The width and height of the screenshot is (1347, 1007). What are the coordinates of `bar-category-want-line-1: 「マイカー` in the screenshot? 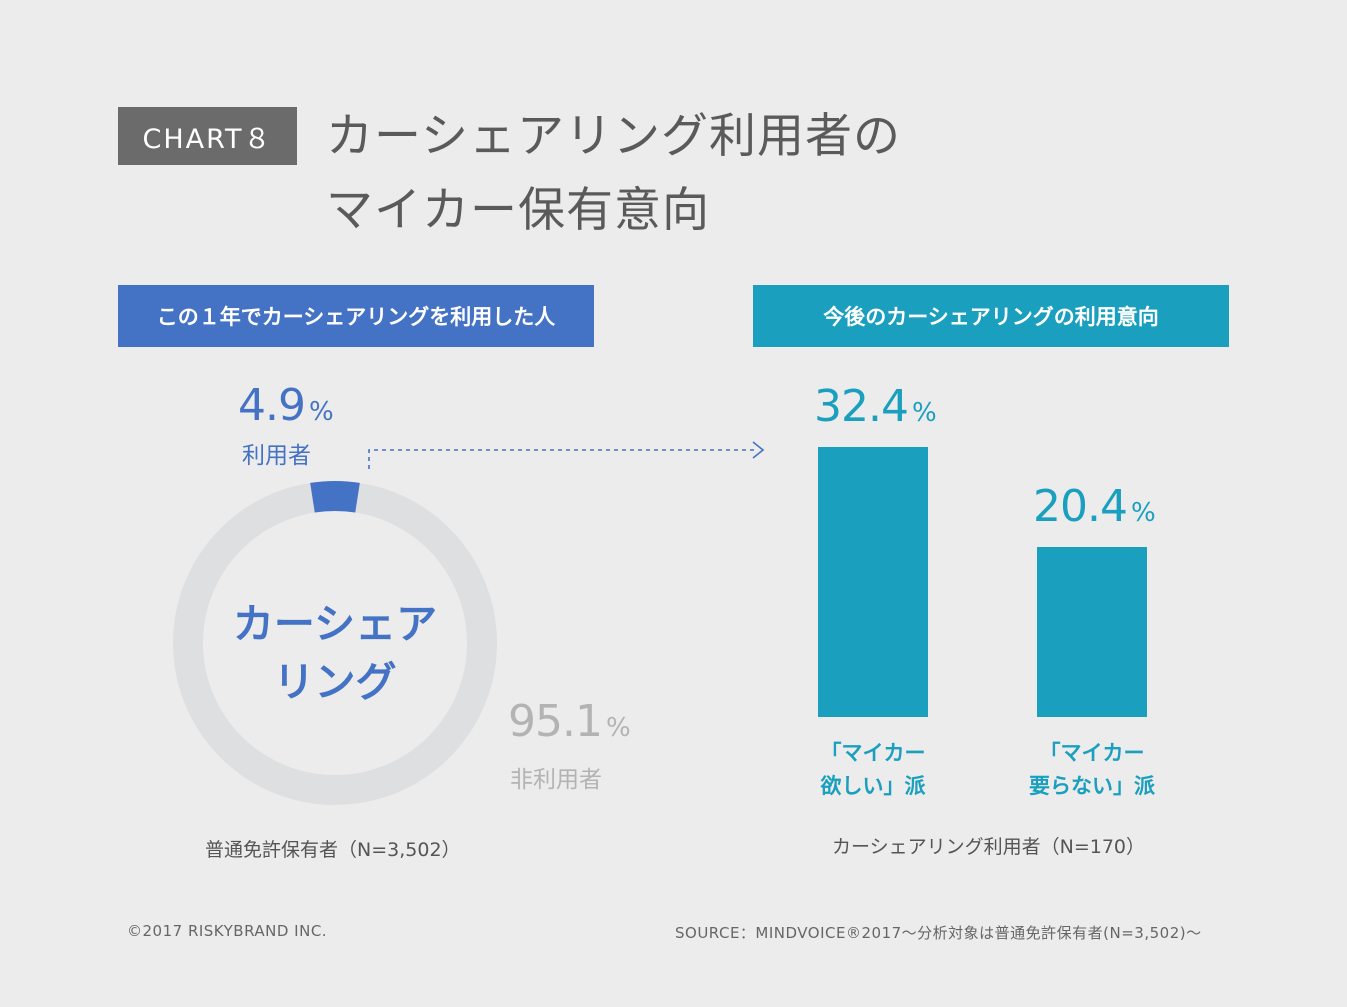 It's located at (873, 753).